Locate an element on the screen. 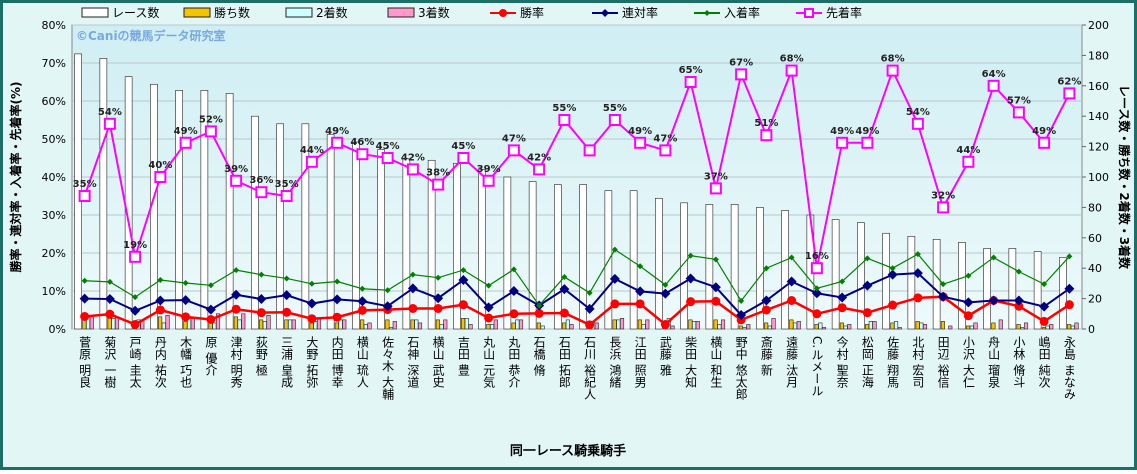  y-tick-label: 10% is located at coordinates (54, 291).